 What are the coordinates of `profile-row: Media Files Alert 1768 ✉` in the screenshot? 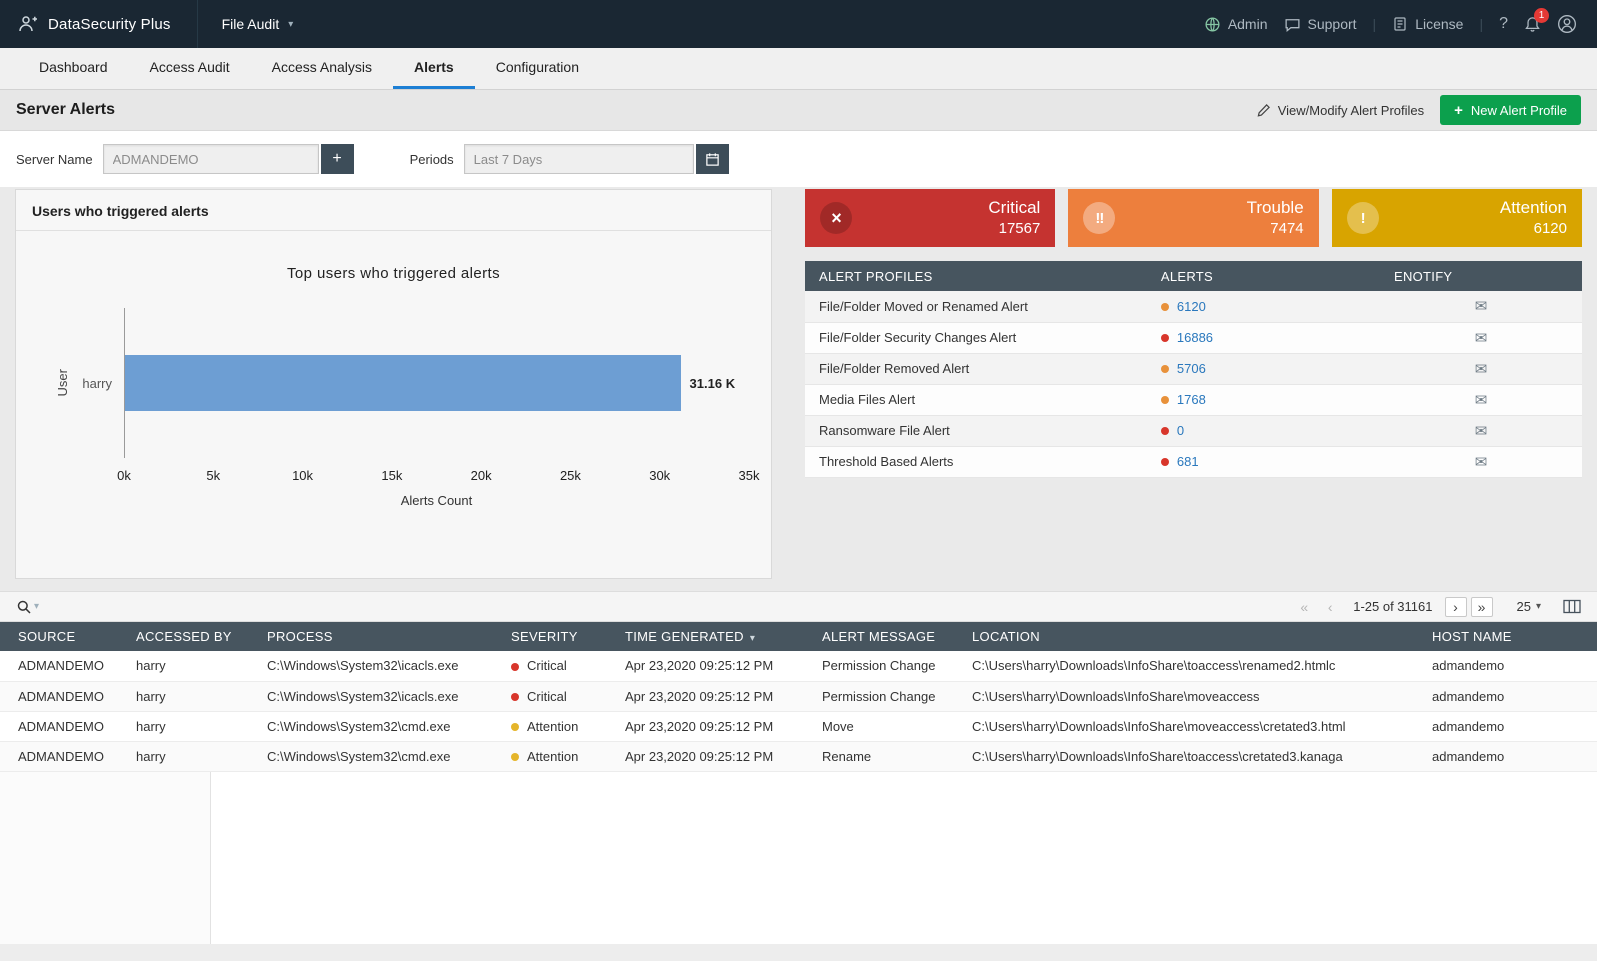 It's located at (1193, 400).